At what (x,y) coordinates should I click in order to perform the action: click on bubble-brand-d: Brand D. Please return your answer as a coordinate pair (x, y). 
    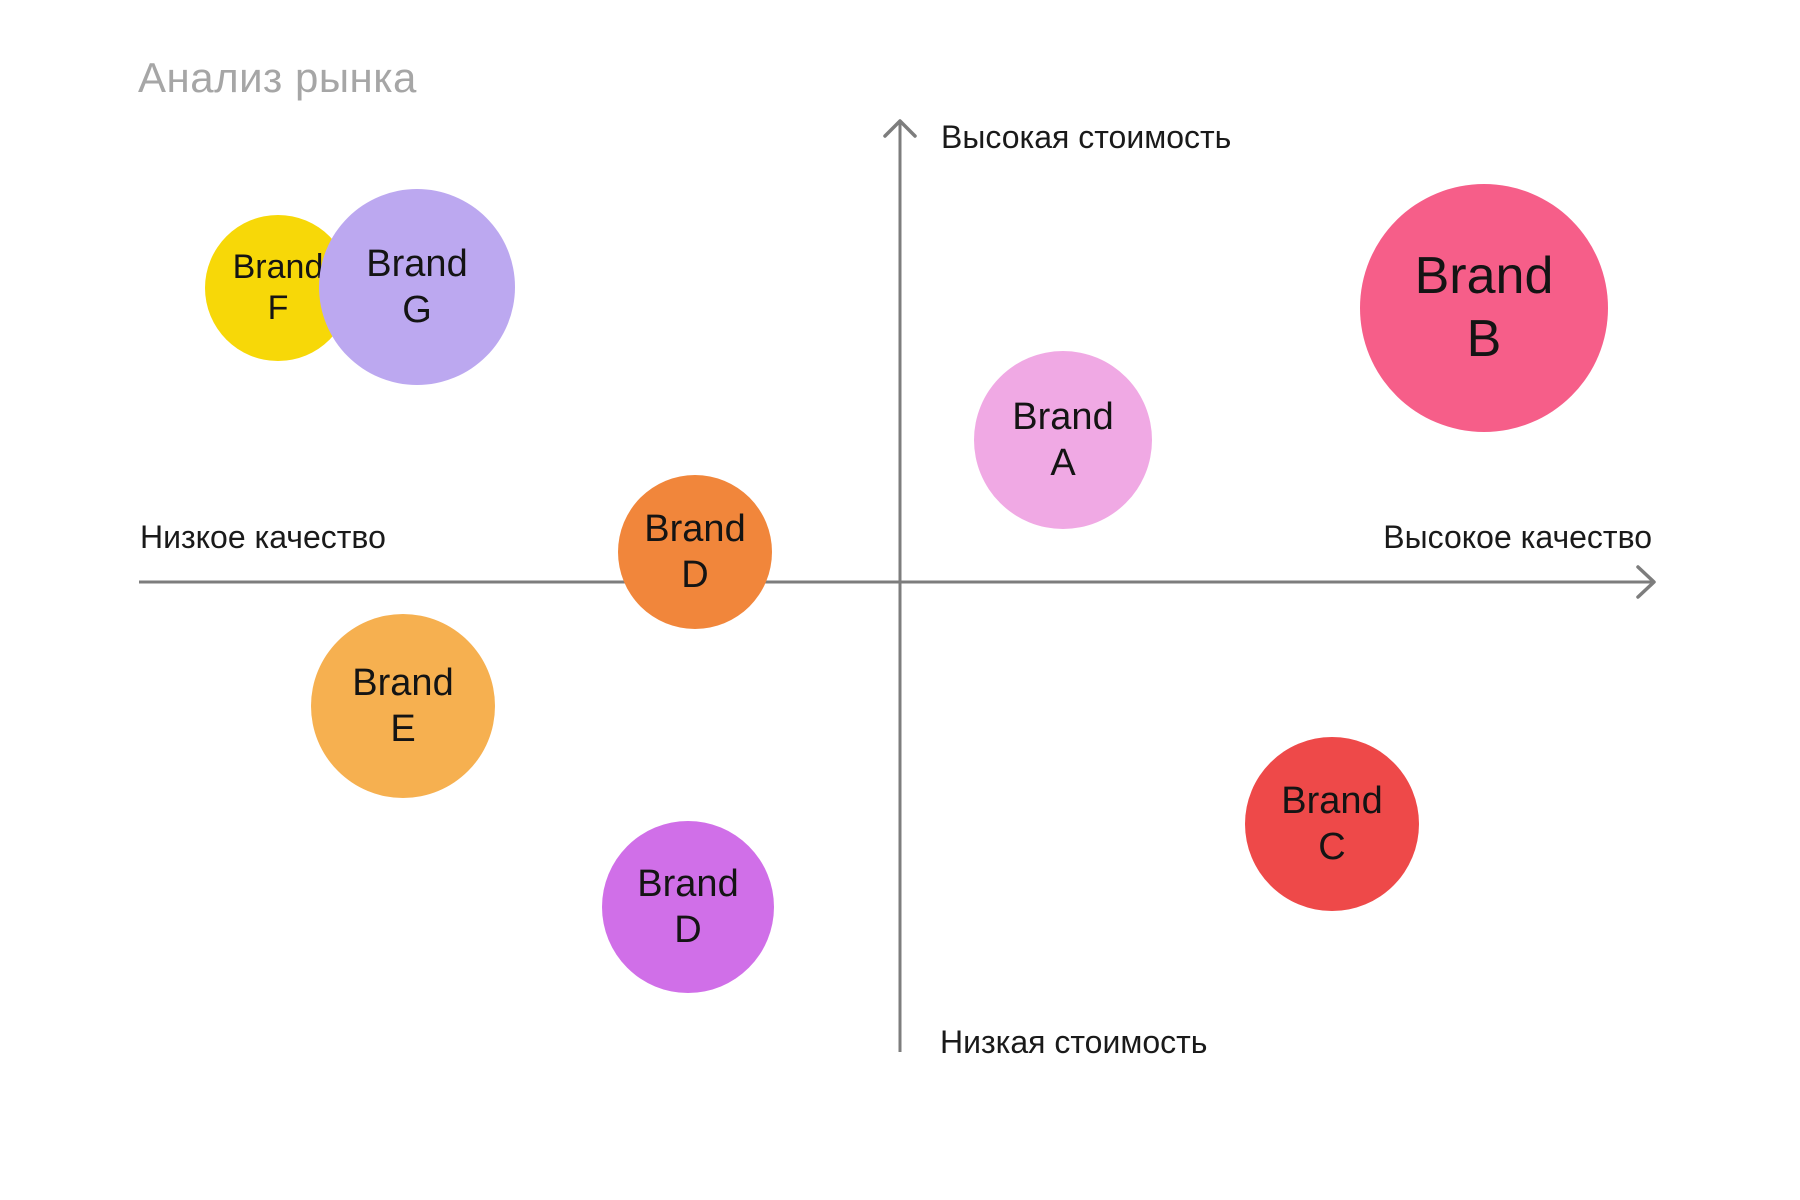
    Looking at the image, I should click on (695, 552).